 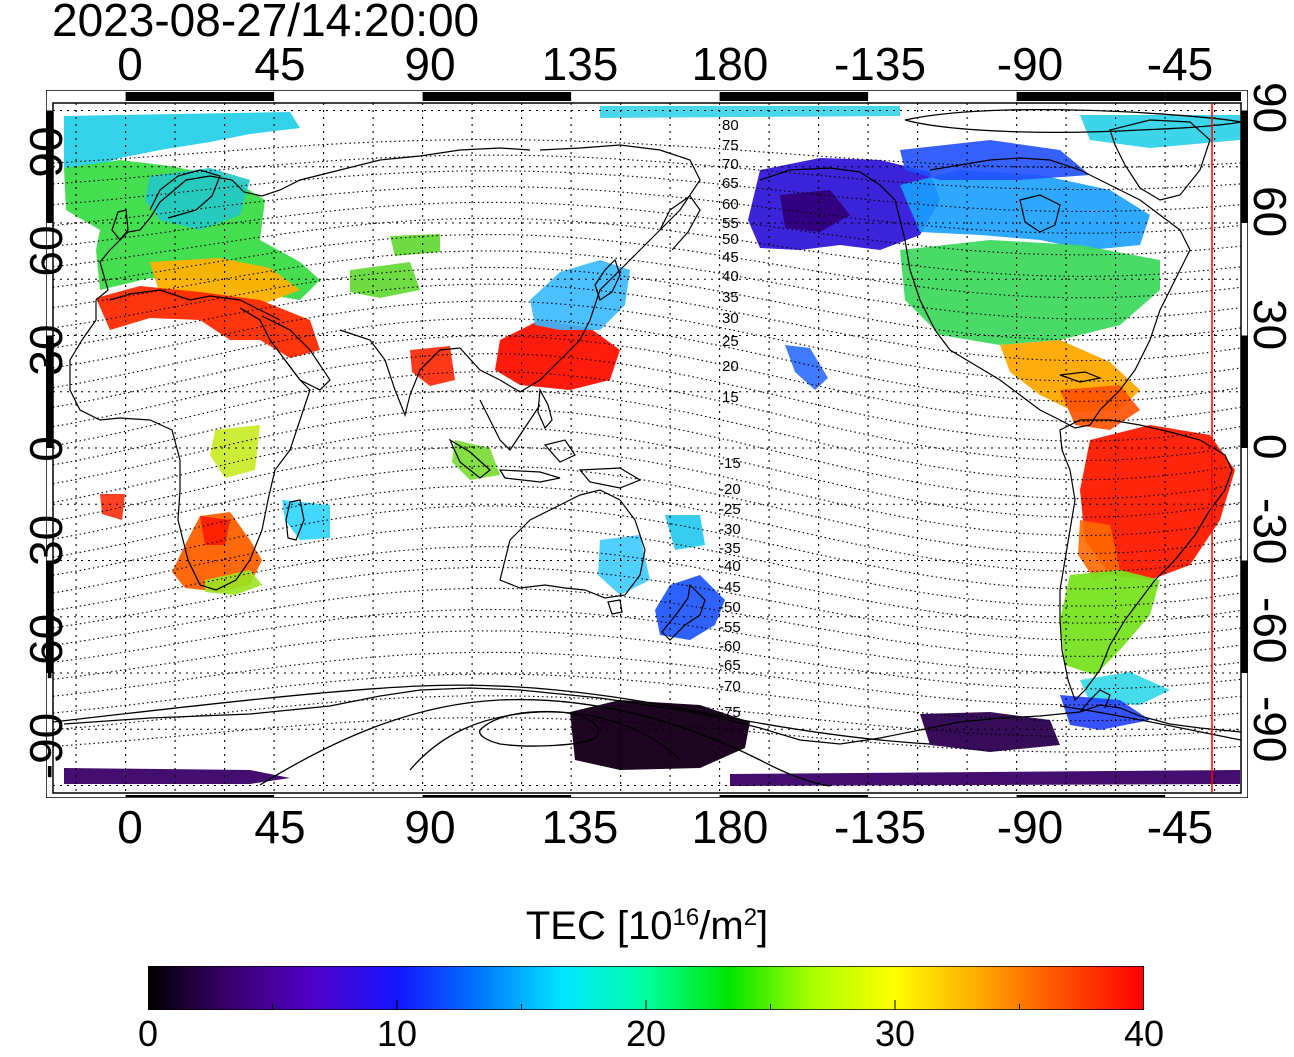 I want to click on colorbar-tick-label: 20, so click(x=646, y=1033).